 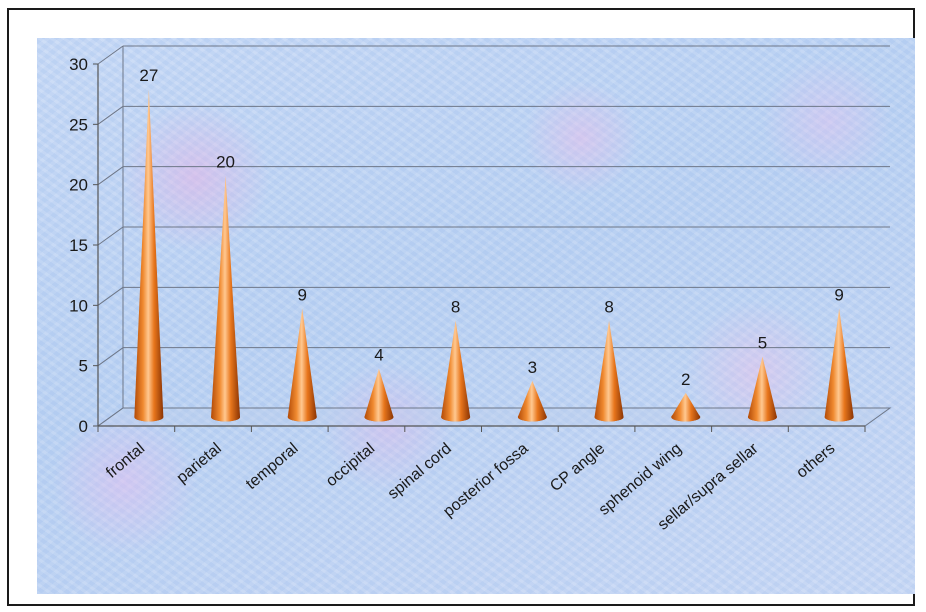 I want to click on y-tick-label: 10, so click(x=78, y=305).